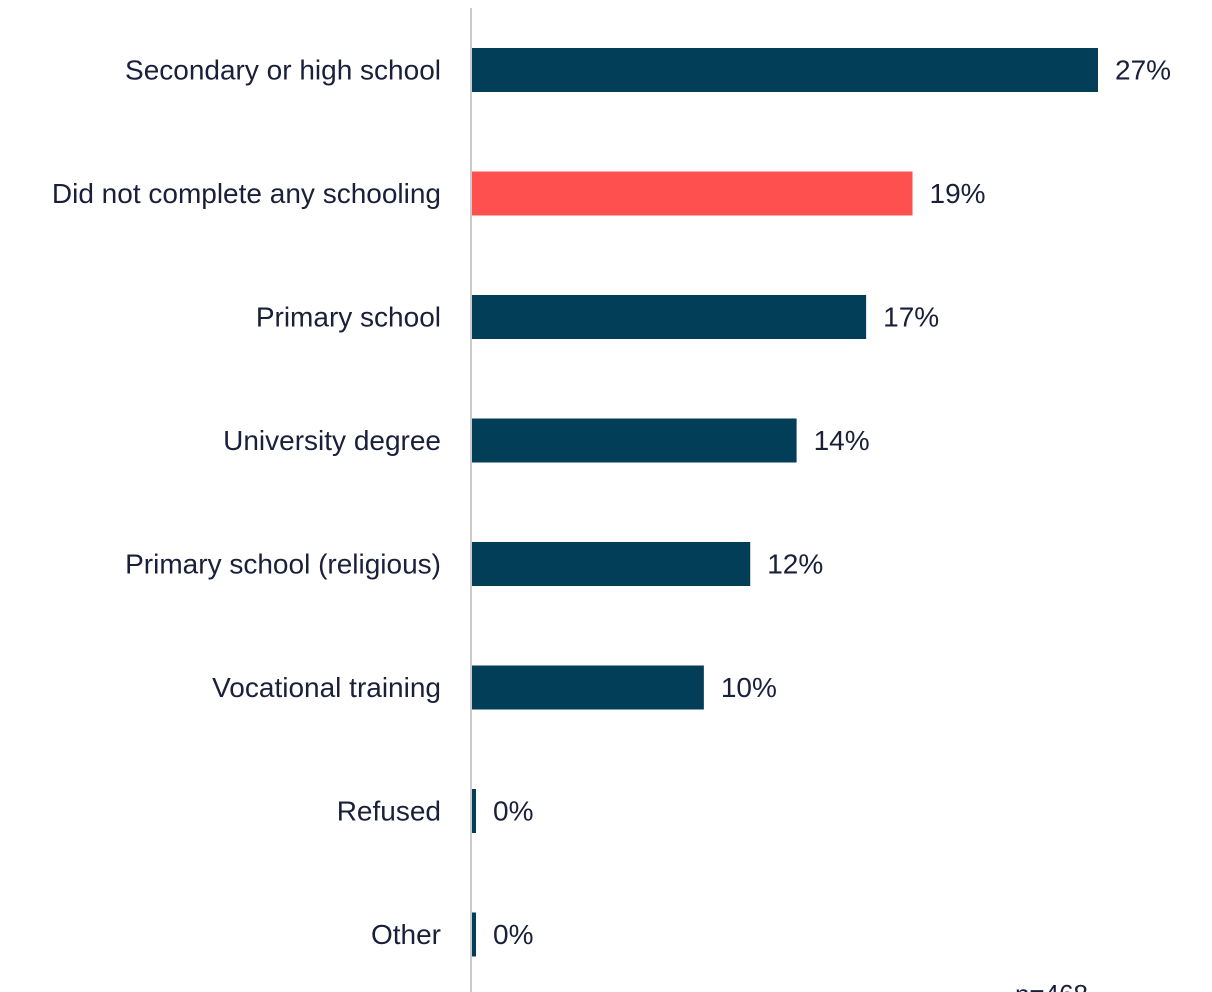 The height and width of the screenshot is (992, 1212). I want to click on value-label-other: 0%, so click(513, 934).